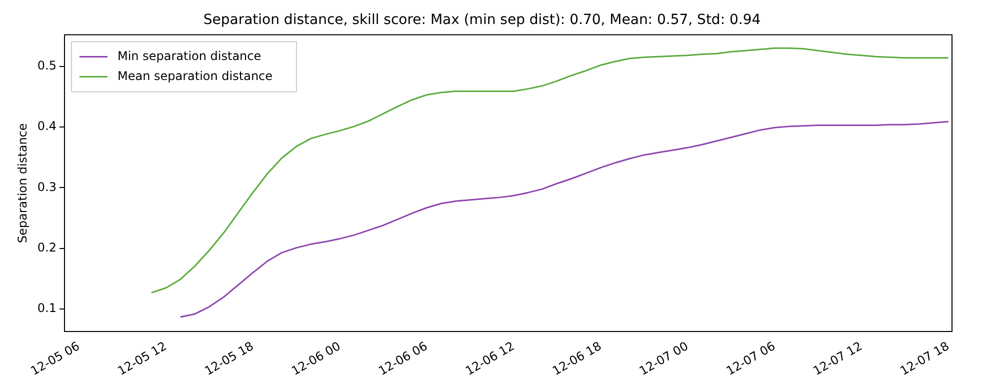  I want to click on y-tick-label: 0.2, so click(46, 247).